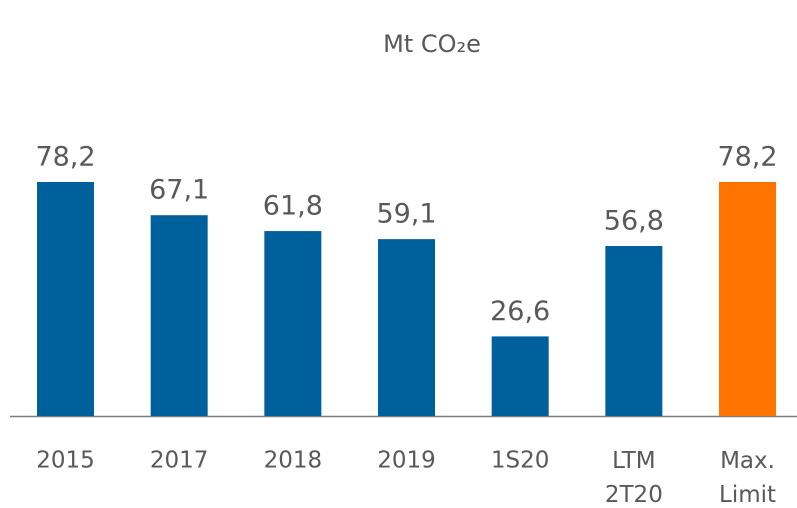  What do you see at coordinates (406, 214) in the screenshot?
I see `value-label: 59,1` at bounding box center [406, 214].